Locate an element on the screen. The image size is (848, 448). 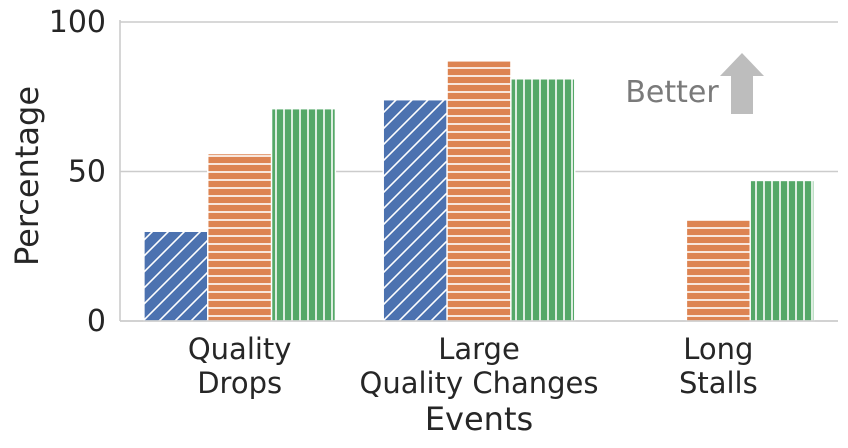
y-tick-label-0: 0 is located at coordinates (96, 321).